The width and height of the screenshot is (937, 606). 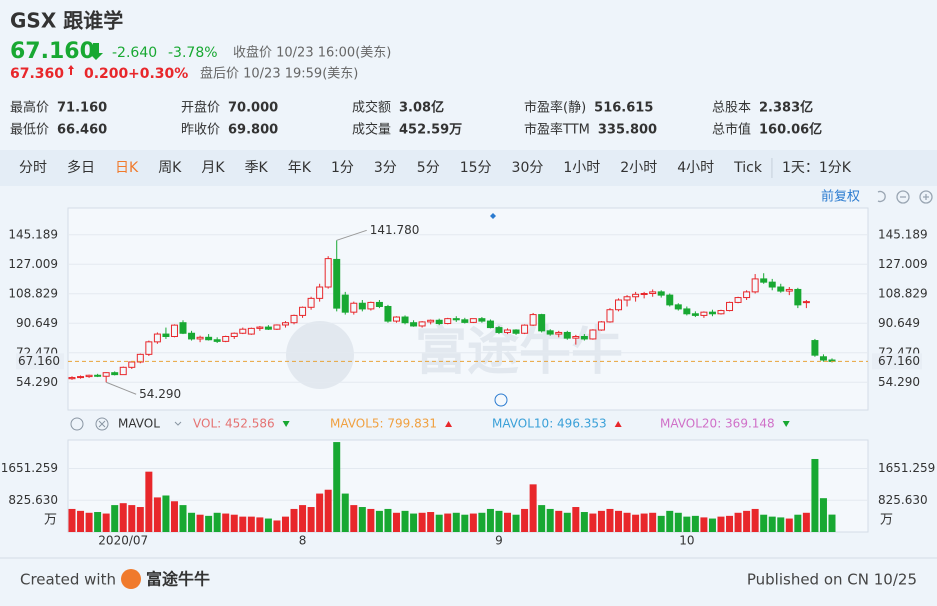 I want to click on annotation-leader, so click(x=351, y=235).